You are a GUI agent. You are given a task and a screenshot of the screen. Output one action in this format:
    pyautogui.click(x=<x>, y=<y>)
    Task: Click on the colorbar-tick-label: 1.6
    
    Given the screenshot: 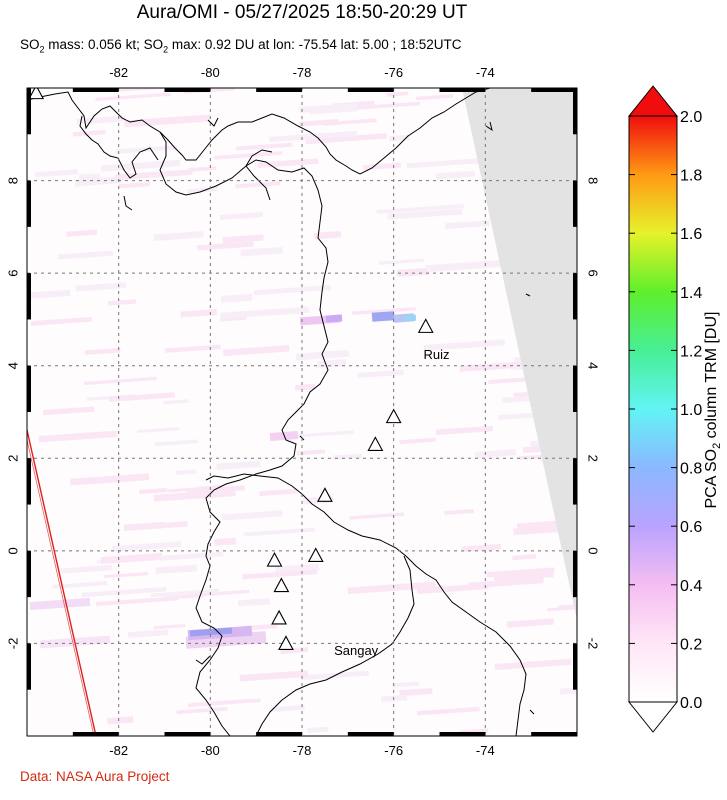 What is the action you would take?
    pyautogui.click(x=691, y=234)
    